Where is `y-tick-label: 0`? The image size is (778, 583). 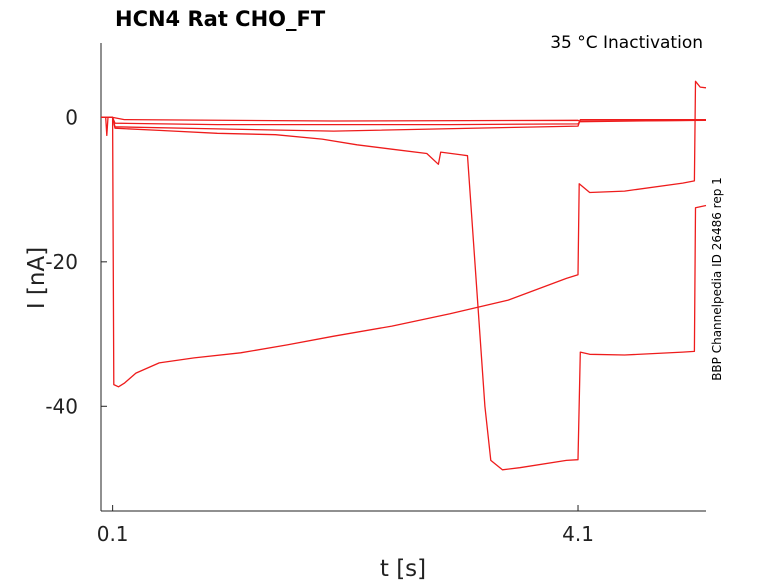
y-tick-label: 0 is located at coordinates (71, 117).